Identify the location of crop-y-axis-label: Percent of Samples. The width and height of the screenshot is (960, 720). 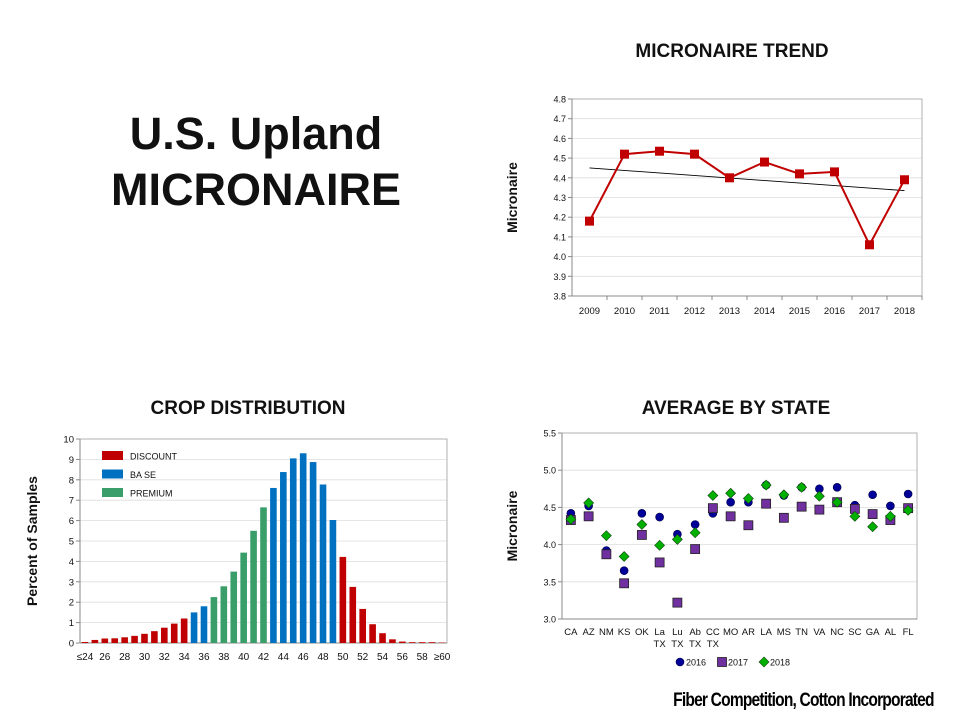
(32, 541).